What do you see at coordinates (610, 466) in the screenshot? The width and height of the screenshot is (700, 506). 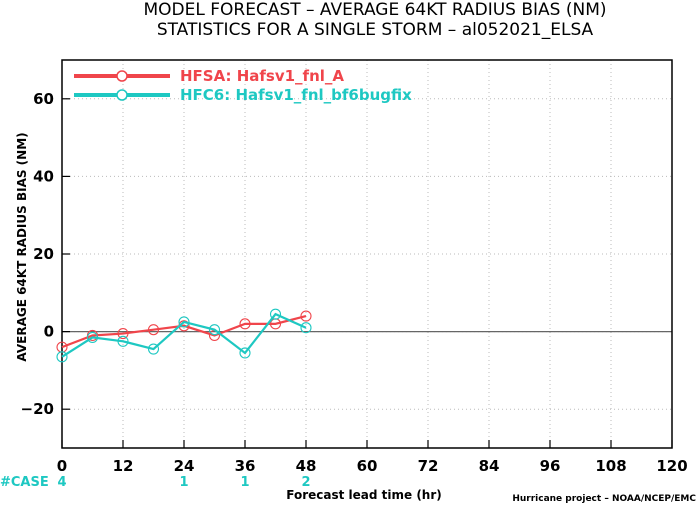 I see `x-tick-label: 108` at bounding box center [610, 466].